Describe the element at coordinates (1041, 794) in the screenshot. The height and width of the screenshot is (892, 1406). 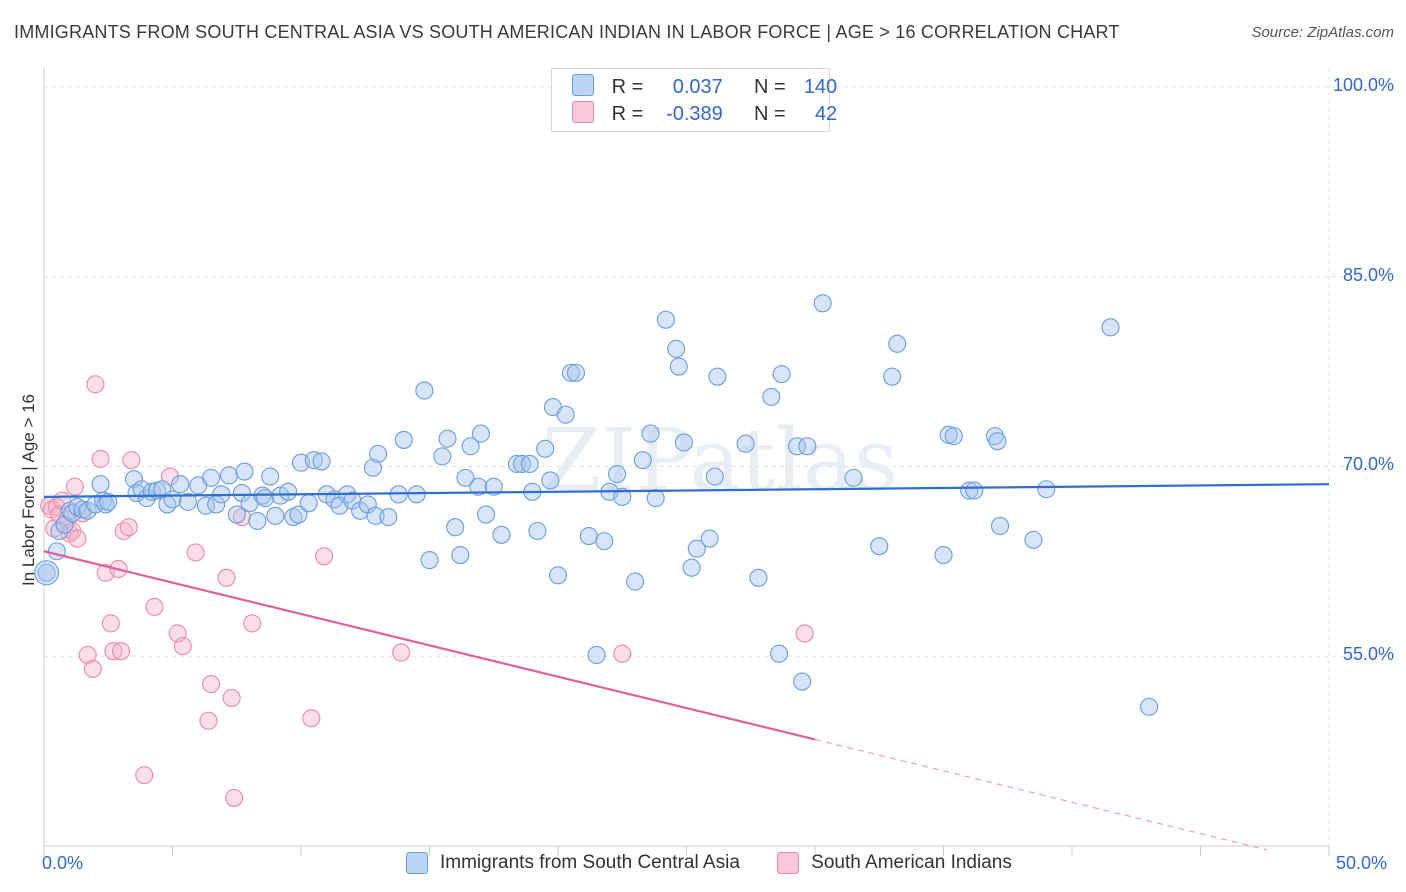
I see `trend-line-pink-extension` at that location.